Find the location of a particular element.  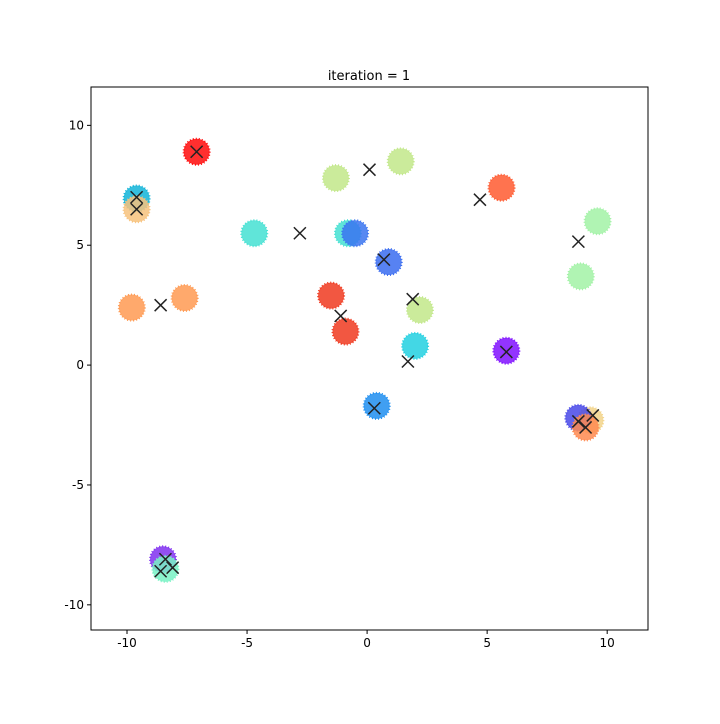

x-tick-label: -5 is located at coordinates (247, 643).